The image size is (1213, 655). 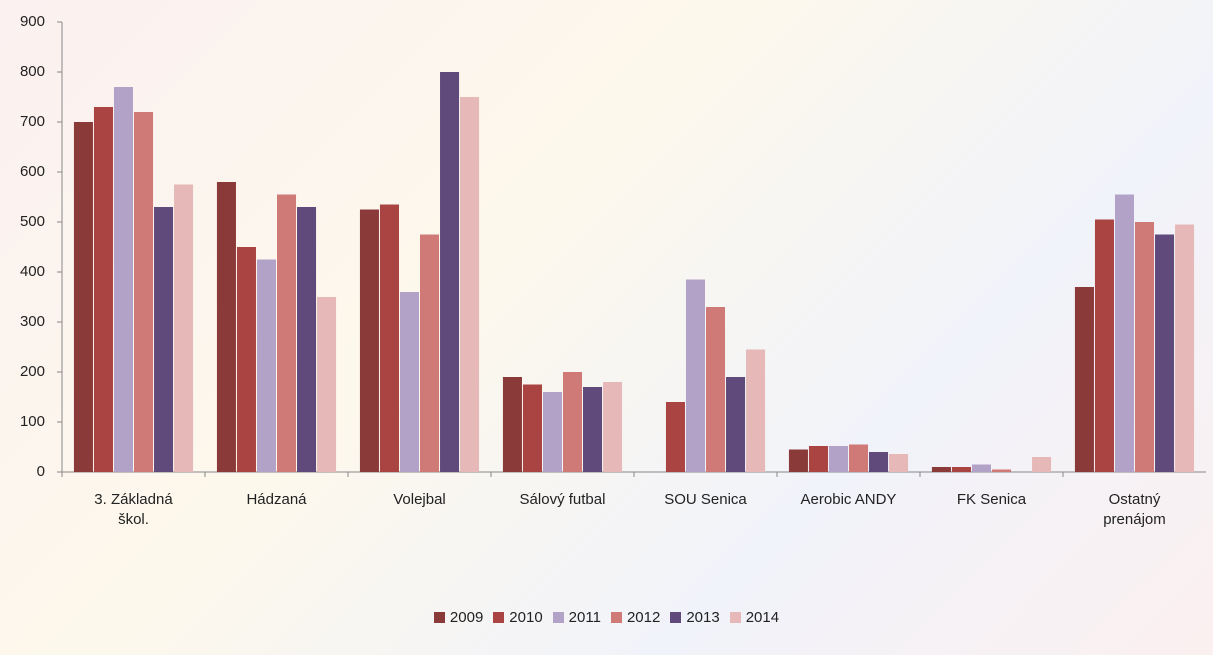 What do you see at coordinates (643, 617) in the screenshot?
I see `legend-label: 2012` at bounding box center [643, 617].